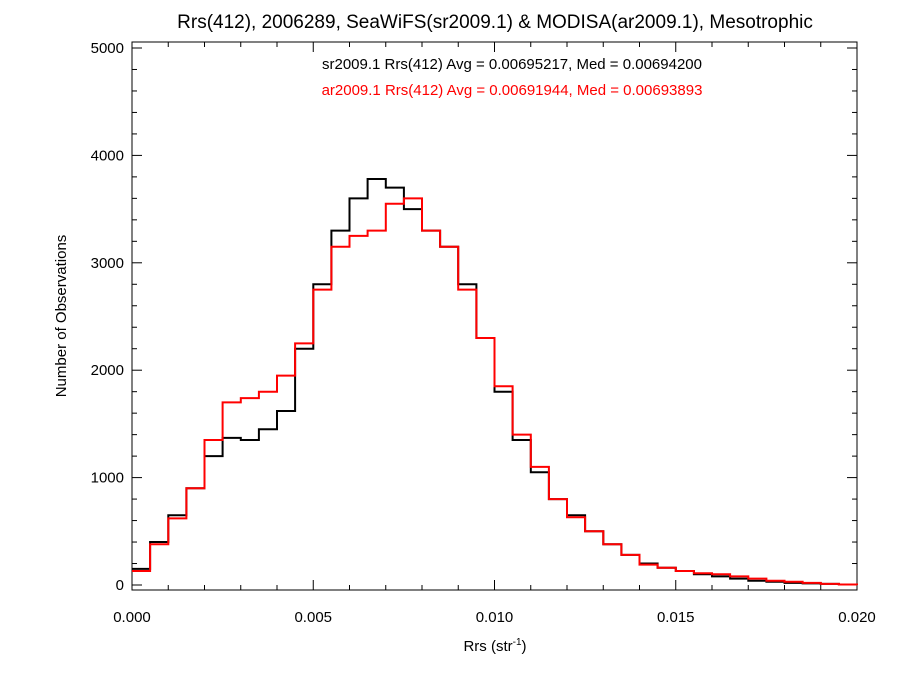  What do you see at coordinates (107, 478) in the screenshot?
I see `y-tick-label: 1000` at bounding box center [107, 478].